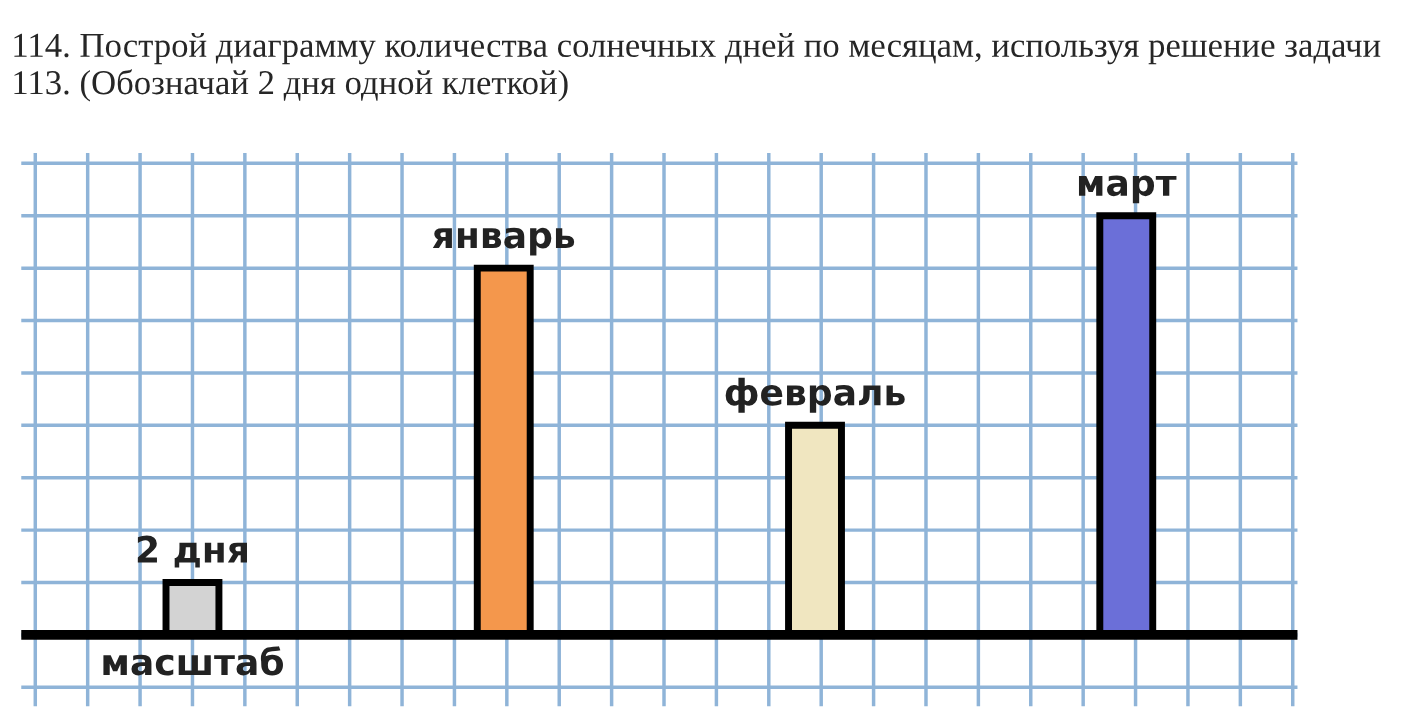  I want to click on x-tick-label: январь, so click(503, 241).